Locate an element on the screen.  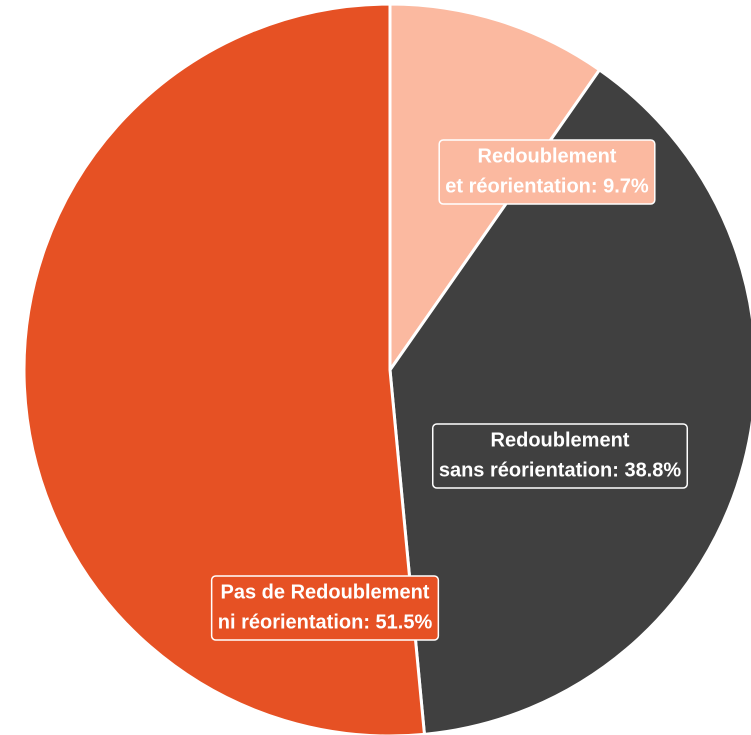
label-text: et réorientation: 9.7% is located at coordinates (547, 186).